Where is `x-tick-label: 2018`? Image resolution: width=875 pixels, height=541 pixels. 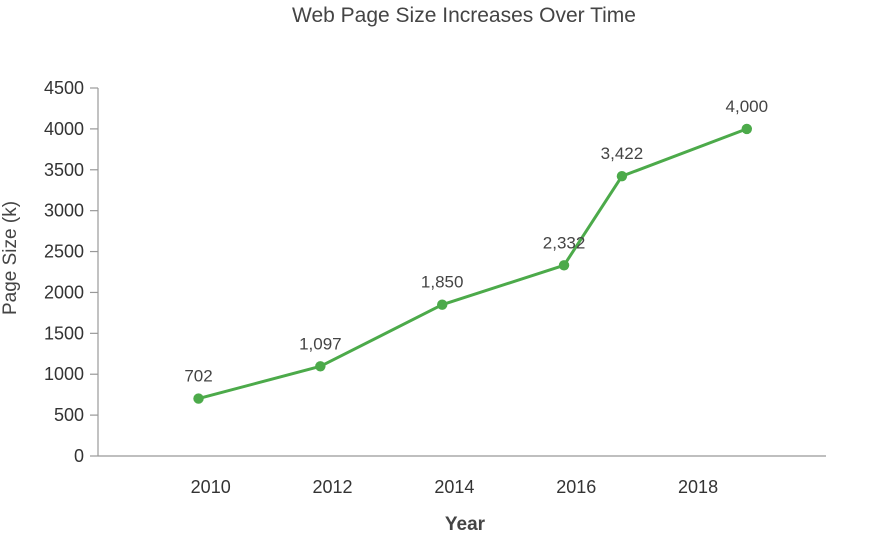 x-tick-label: 2018 is located at coordinates (698, 487).